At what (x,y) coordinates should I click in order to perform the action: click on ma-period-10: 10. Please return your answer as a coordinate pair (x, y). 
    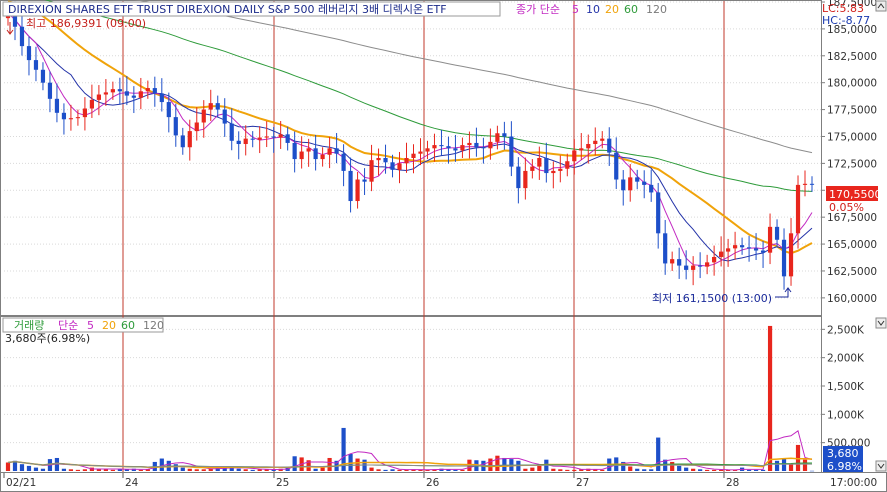
    Looking at the image, I should click on (593, 9).